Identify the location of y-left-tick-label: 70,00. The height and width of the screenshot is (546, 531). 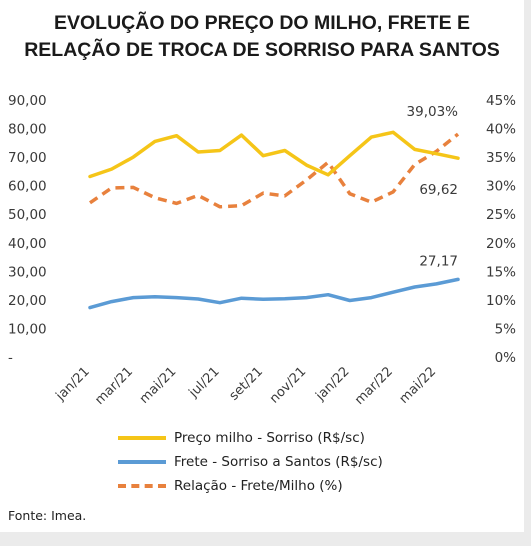
(27, 158).